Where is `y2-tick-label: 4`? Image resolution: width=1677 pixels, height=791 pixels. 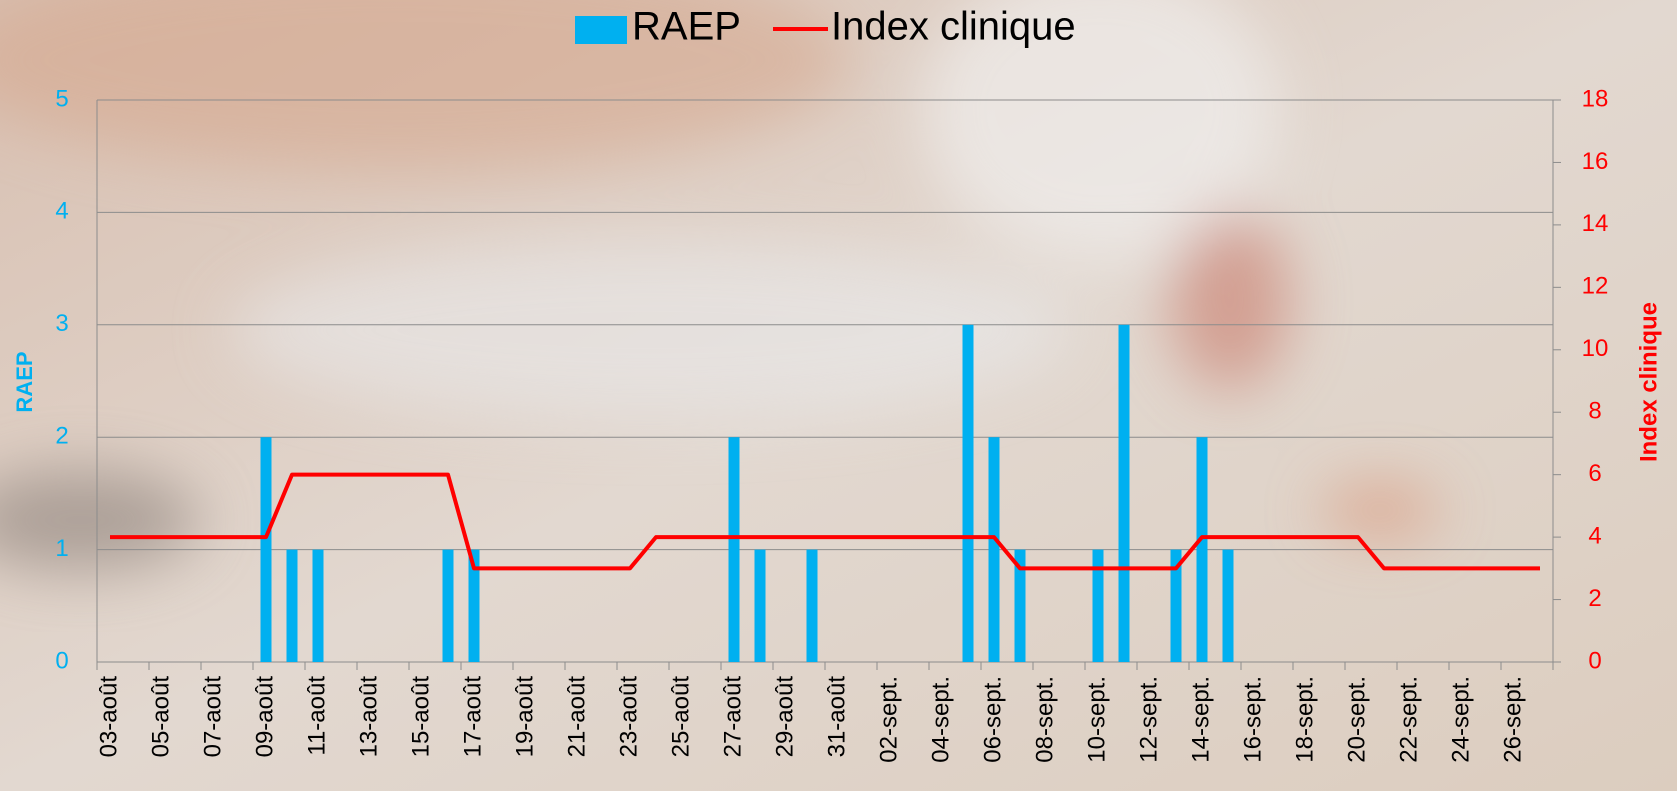
y2-tick-label: 4 is located at coordinates (1594, 535).